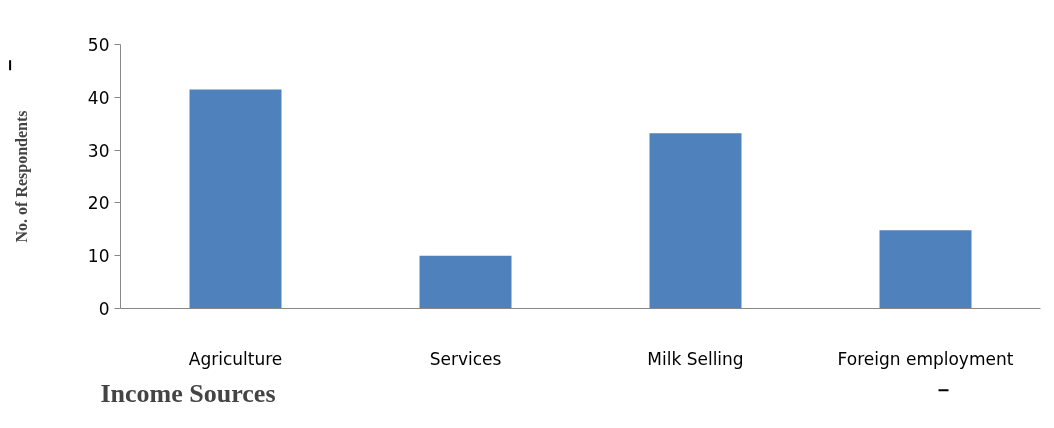 This screenshot has width=1054, height=428. I want to click on y-tick-label: 10, so click(98, 256).